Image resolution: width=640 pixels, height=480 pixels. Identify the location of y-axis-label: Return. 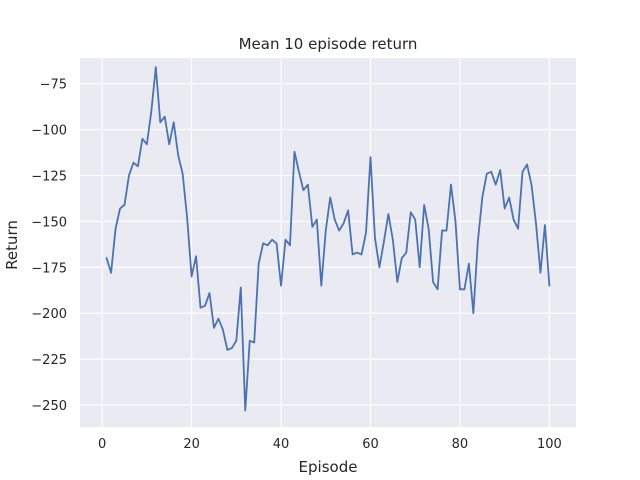
(12, 245).